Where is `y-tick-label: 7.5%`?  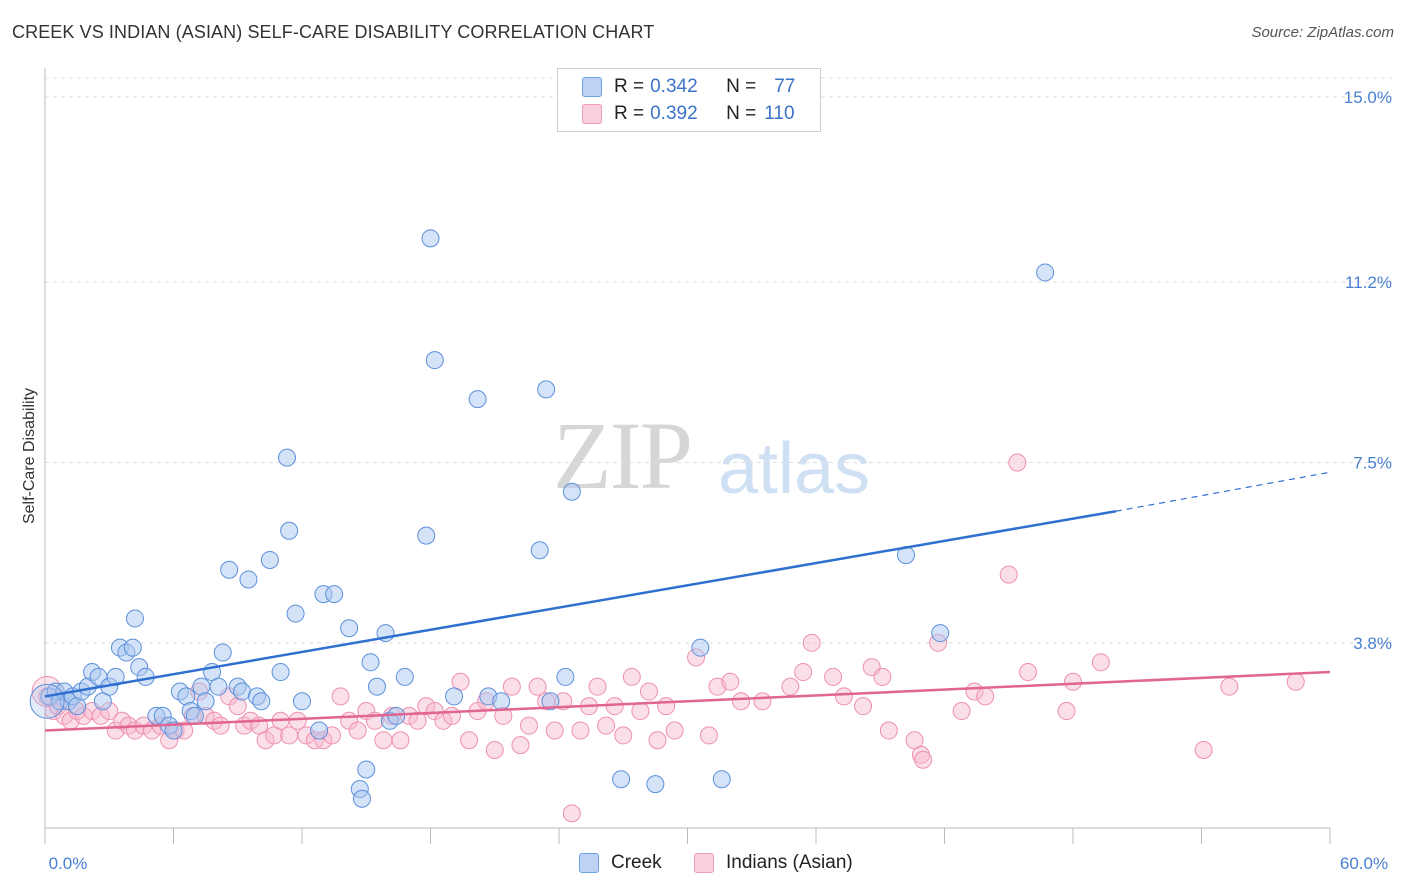
y-tick-label: 7.5% is located at coordinates (1372, 463).